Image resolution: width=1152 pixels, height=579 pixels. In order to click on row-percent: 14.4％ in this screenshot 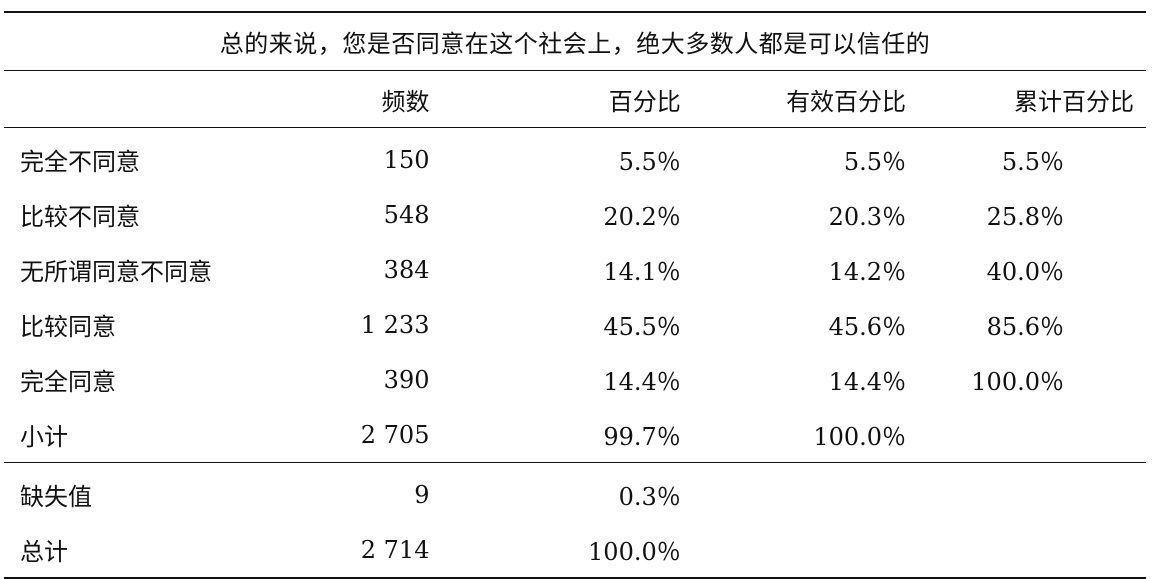, I will do `click(642, 382)`.